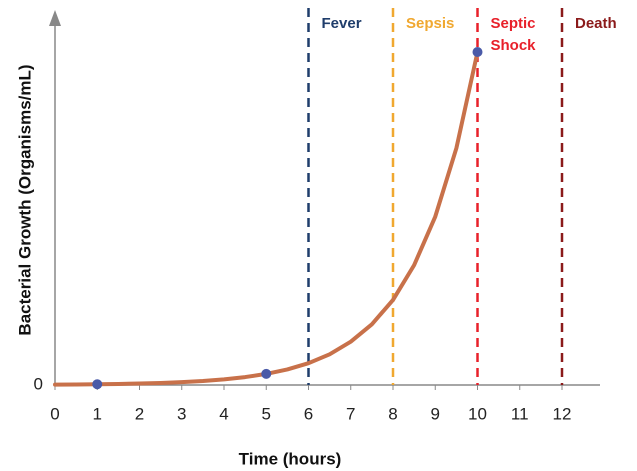 This screenshot has height=471, width=637. Describe the element at coordinates (290, 458) in the screenshot. I see `x-axis-title: Time (hours)` at that location.